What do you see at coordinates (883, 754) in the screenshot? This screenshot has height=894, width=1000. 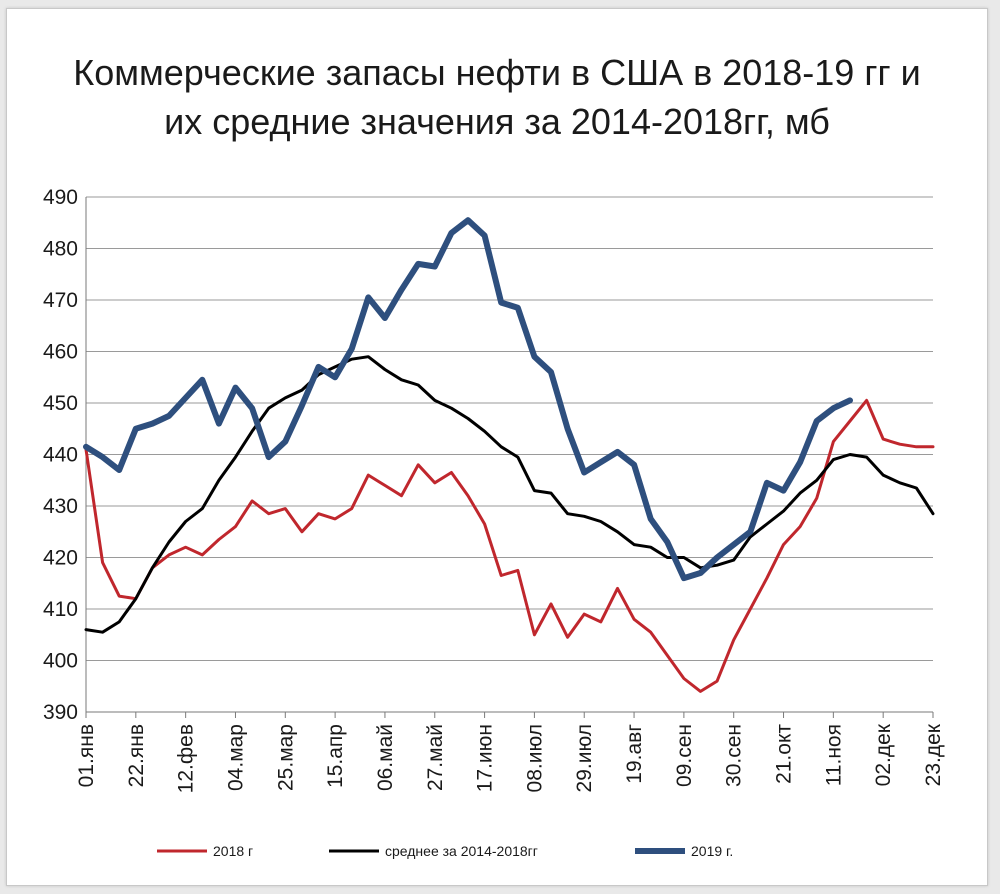 I see `x-tick-label-16: 02.дек` at bounding box center [883, 754].